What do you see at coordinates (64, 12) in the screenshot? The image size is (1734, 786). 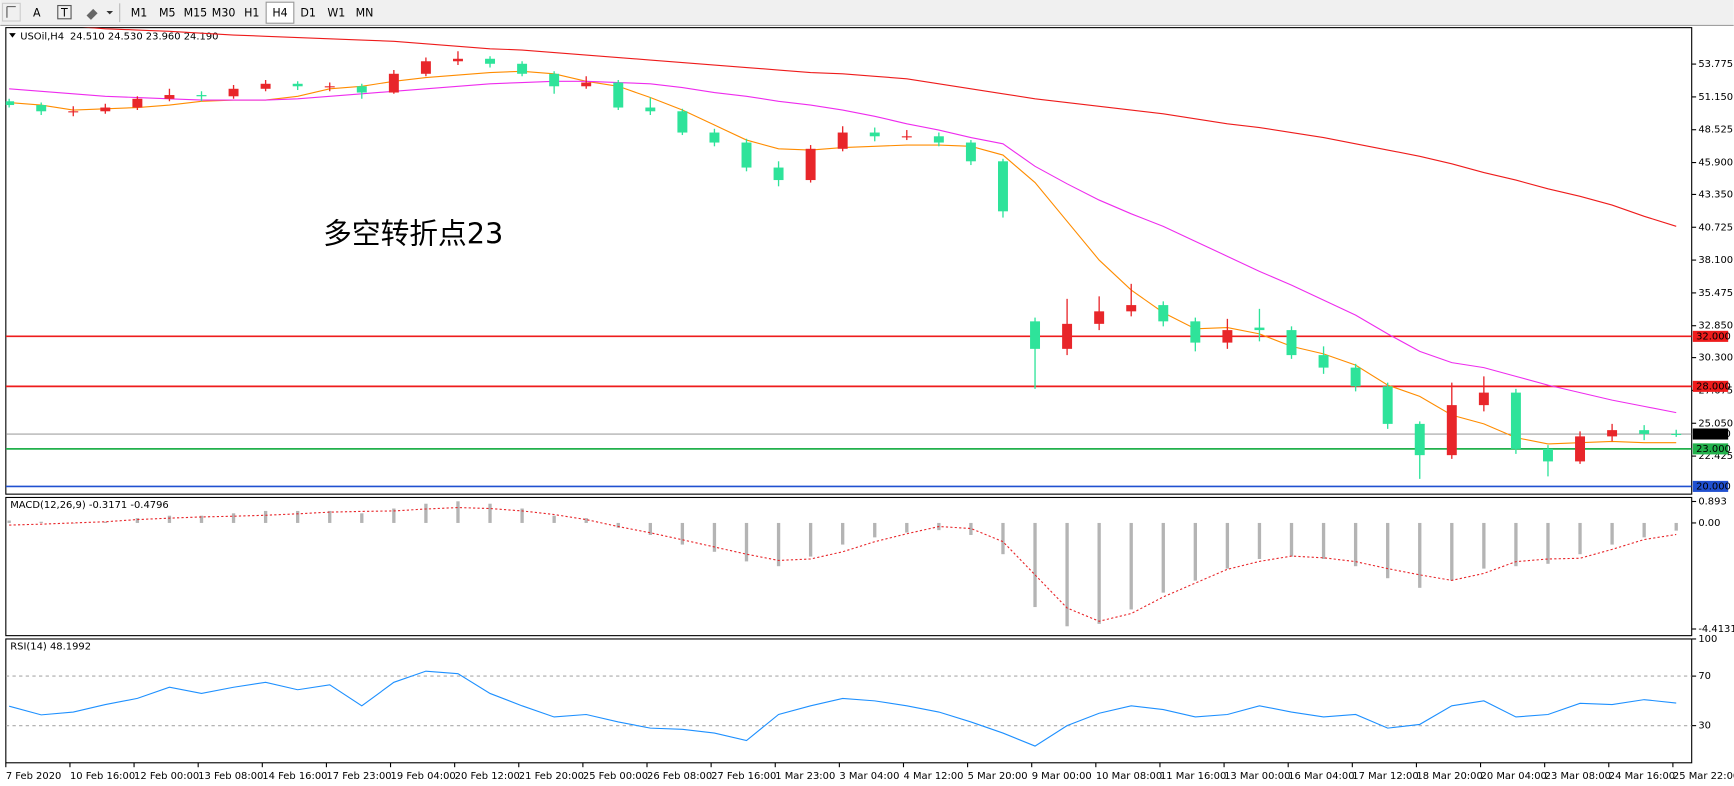 I see `label-tool: T` at bounding box center [64, 12].